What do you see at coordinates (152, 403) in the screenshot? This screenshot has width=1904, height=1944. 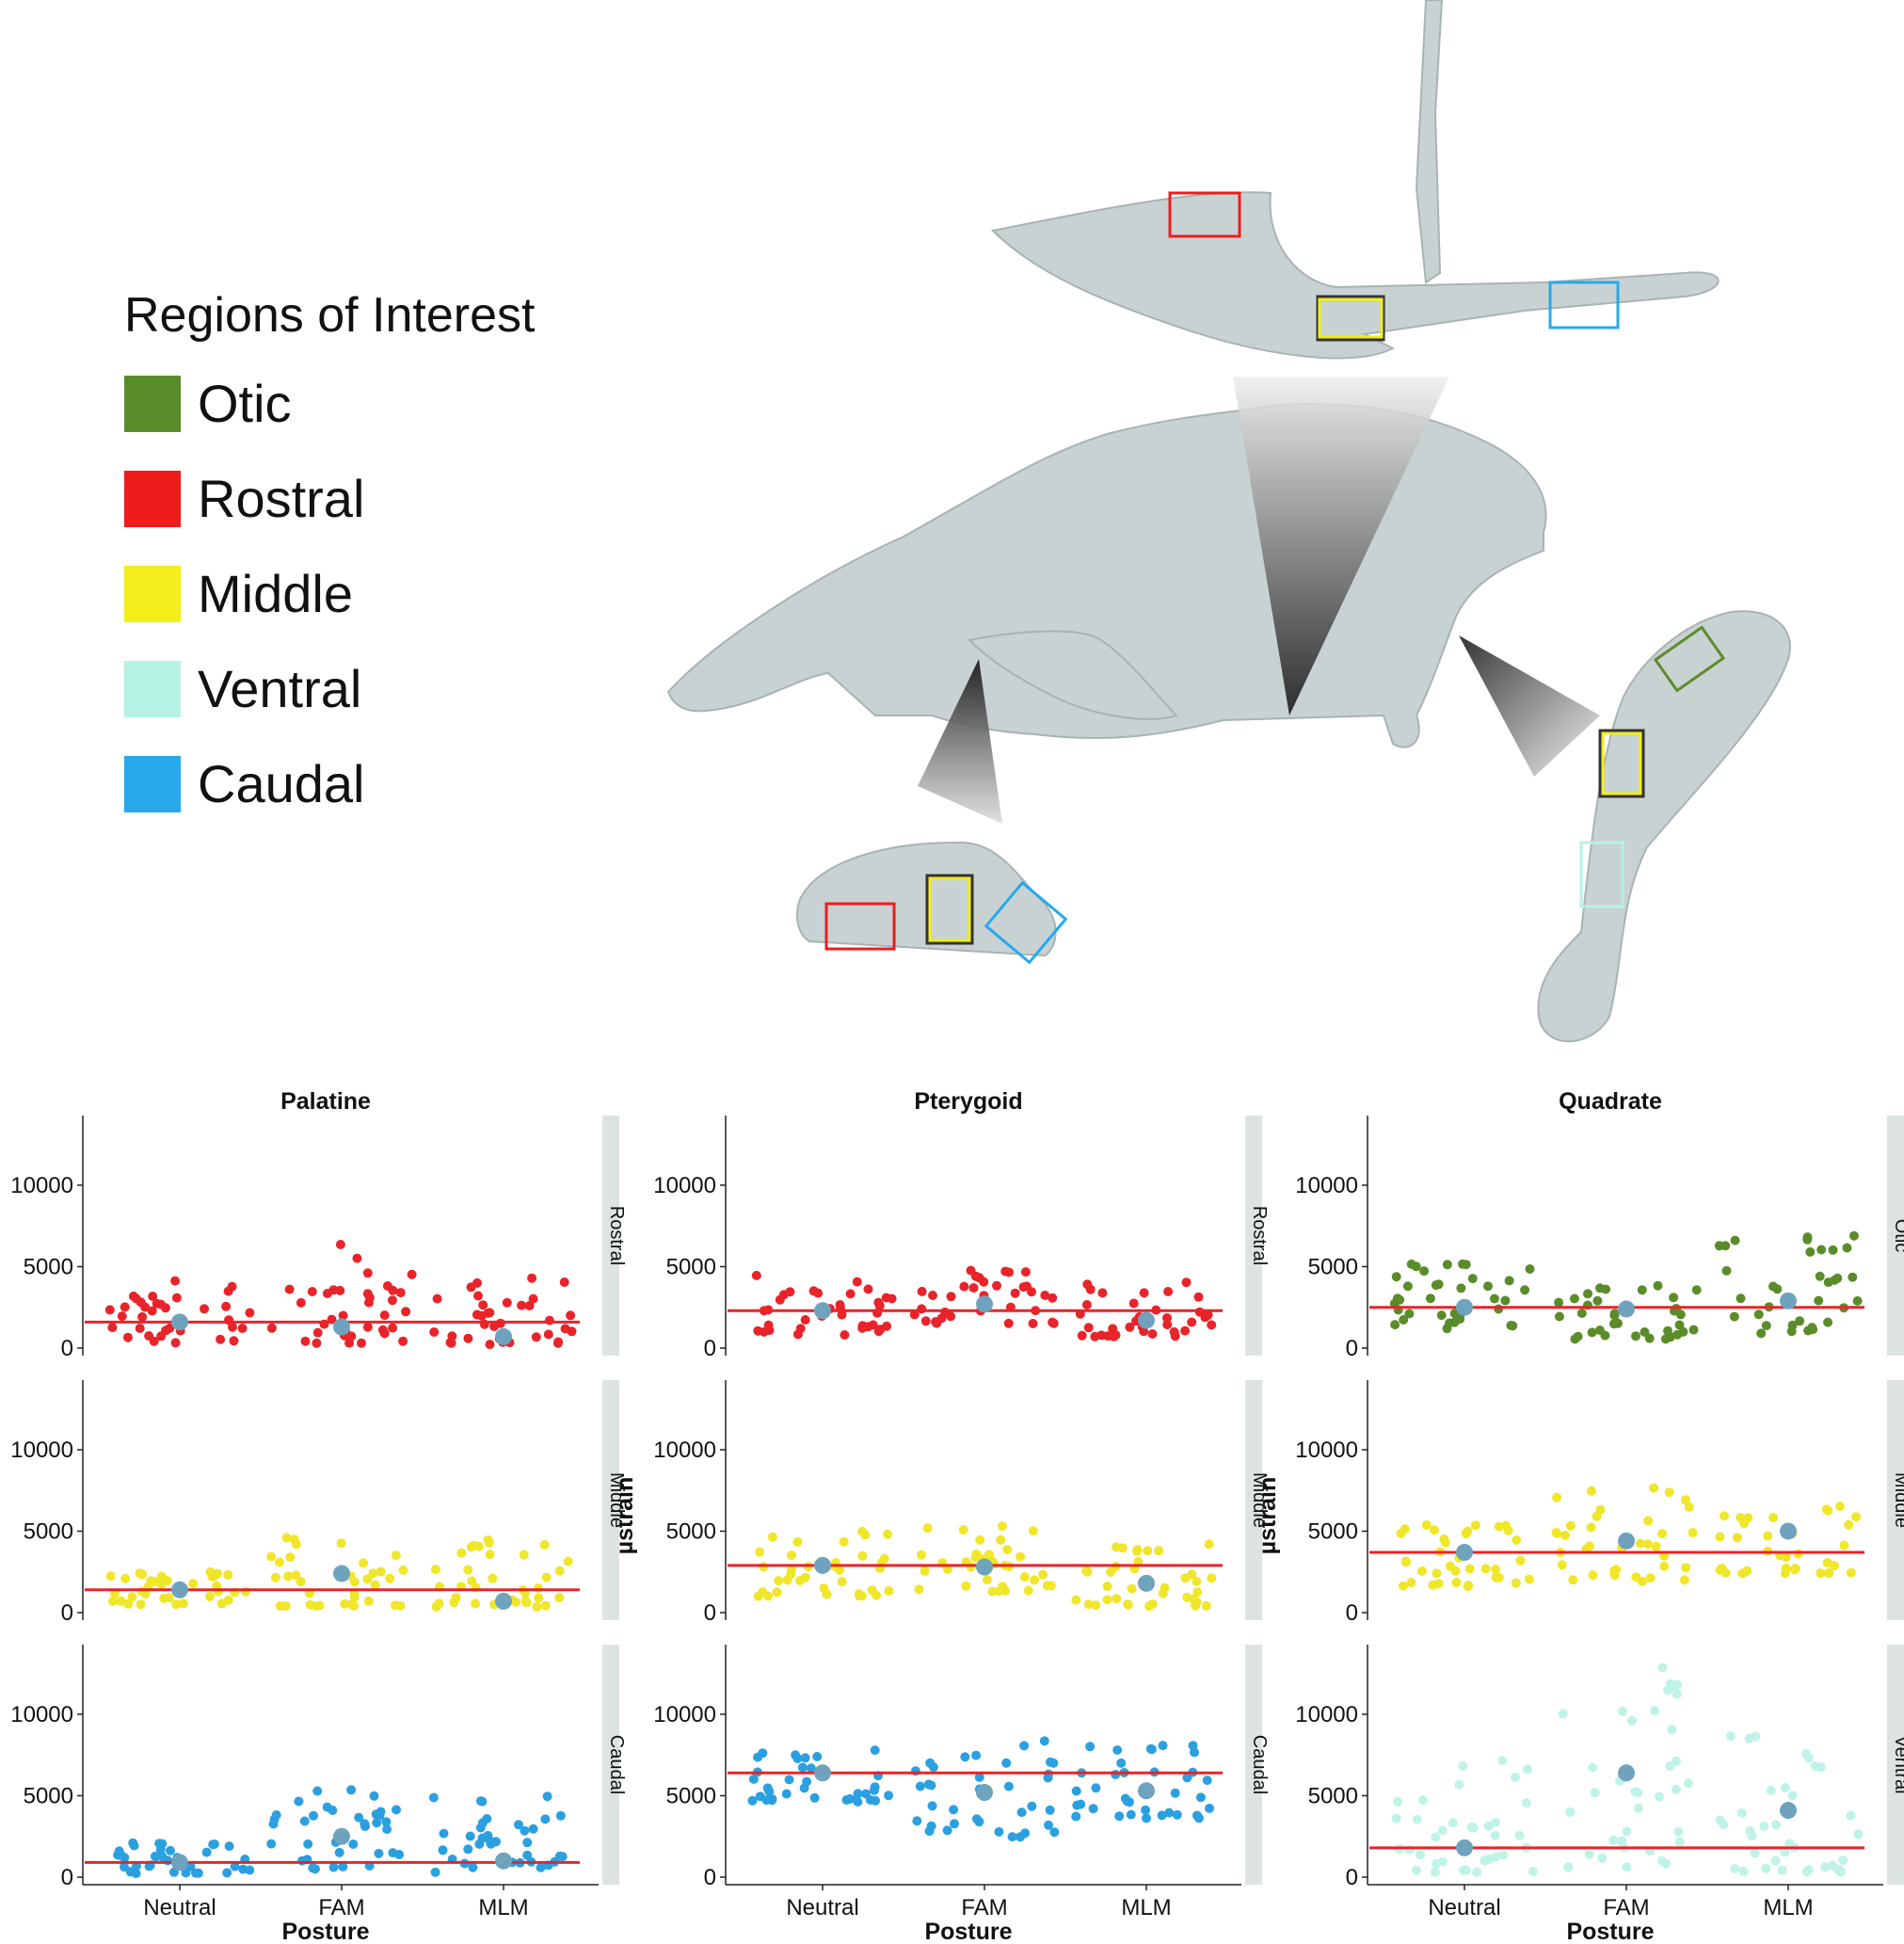 I see `legend-swatch-otic` at bounding box center [152, 403].